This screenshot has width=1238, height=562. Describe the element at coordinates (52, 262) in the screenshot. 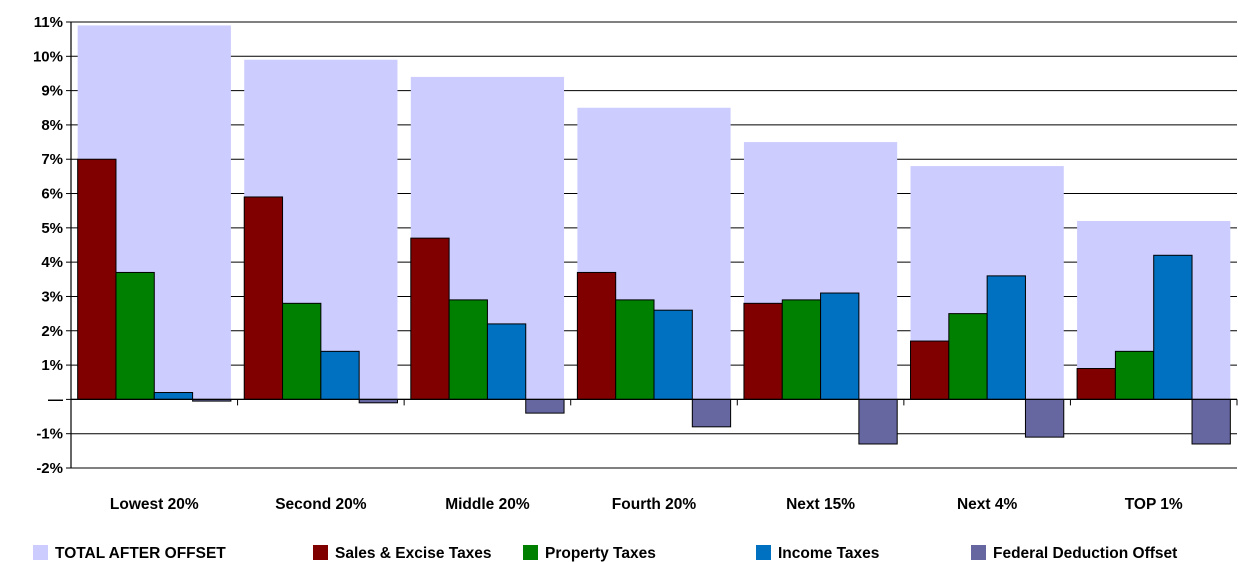

I see `y-tick-label: 4%` at that location.